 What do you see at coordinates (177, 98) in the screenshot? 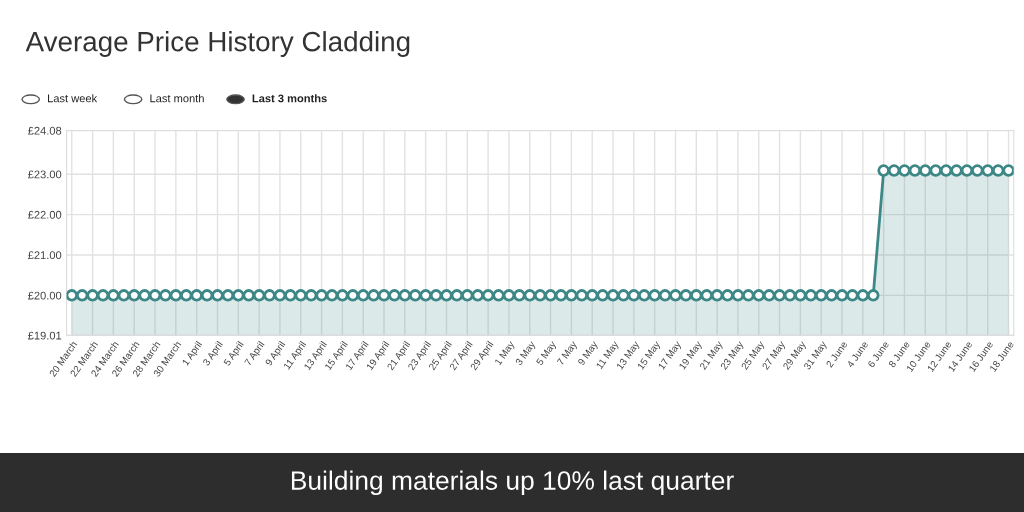
I see `text: Last month` at bounding box center [177, 98].